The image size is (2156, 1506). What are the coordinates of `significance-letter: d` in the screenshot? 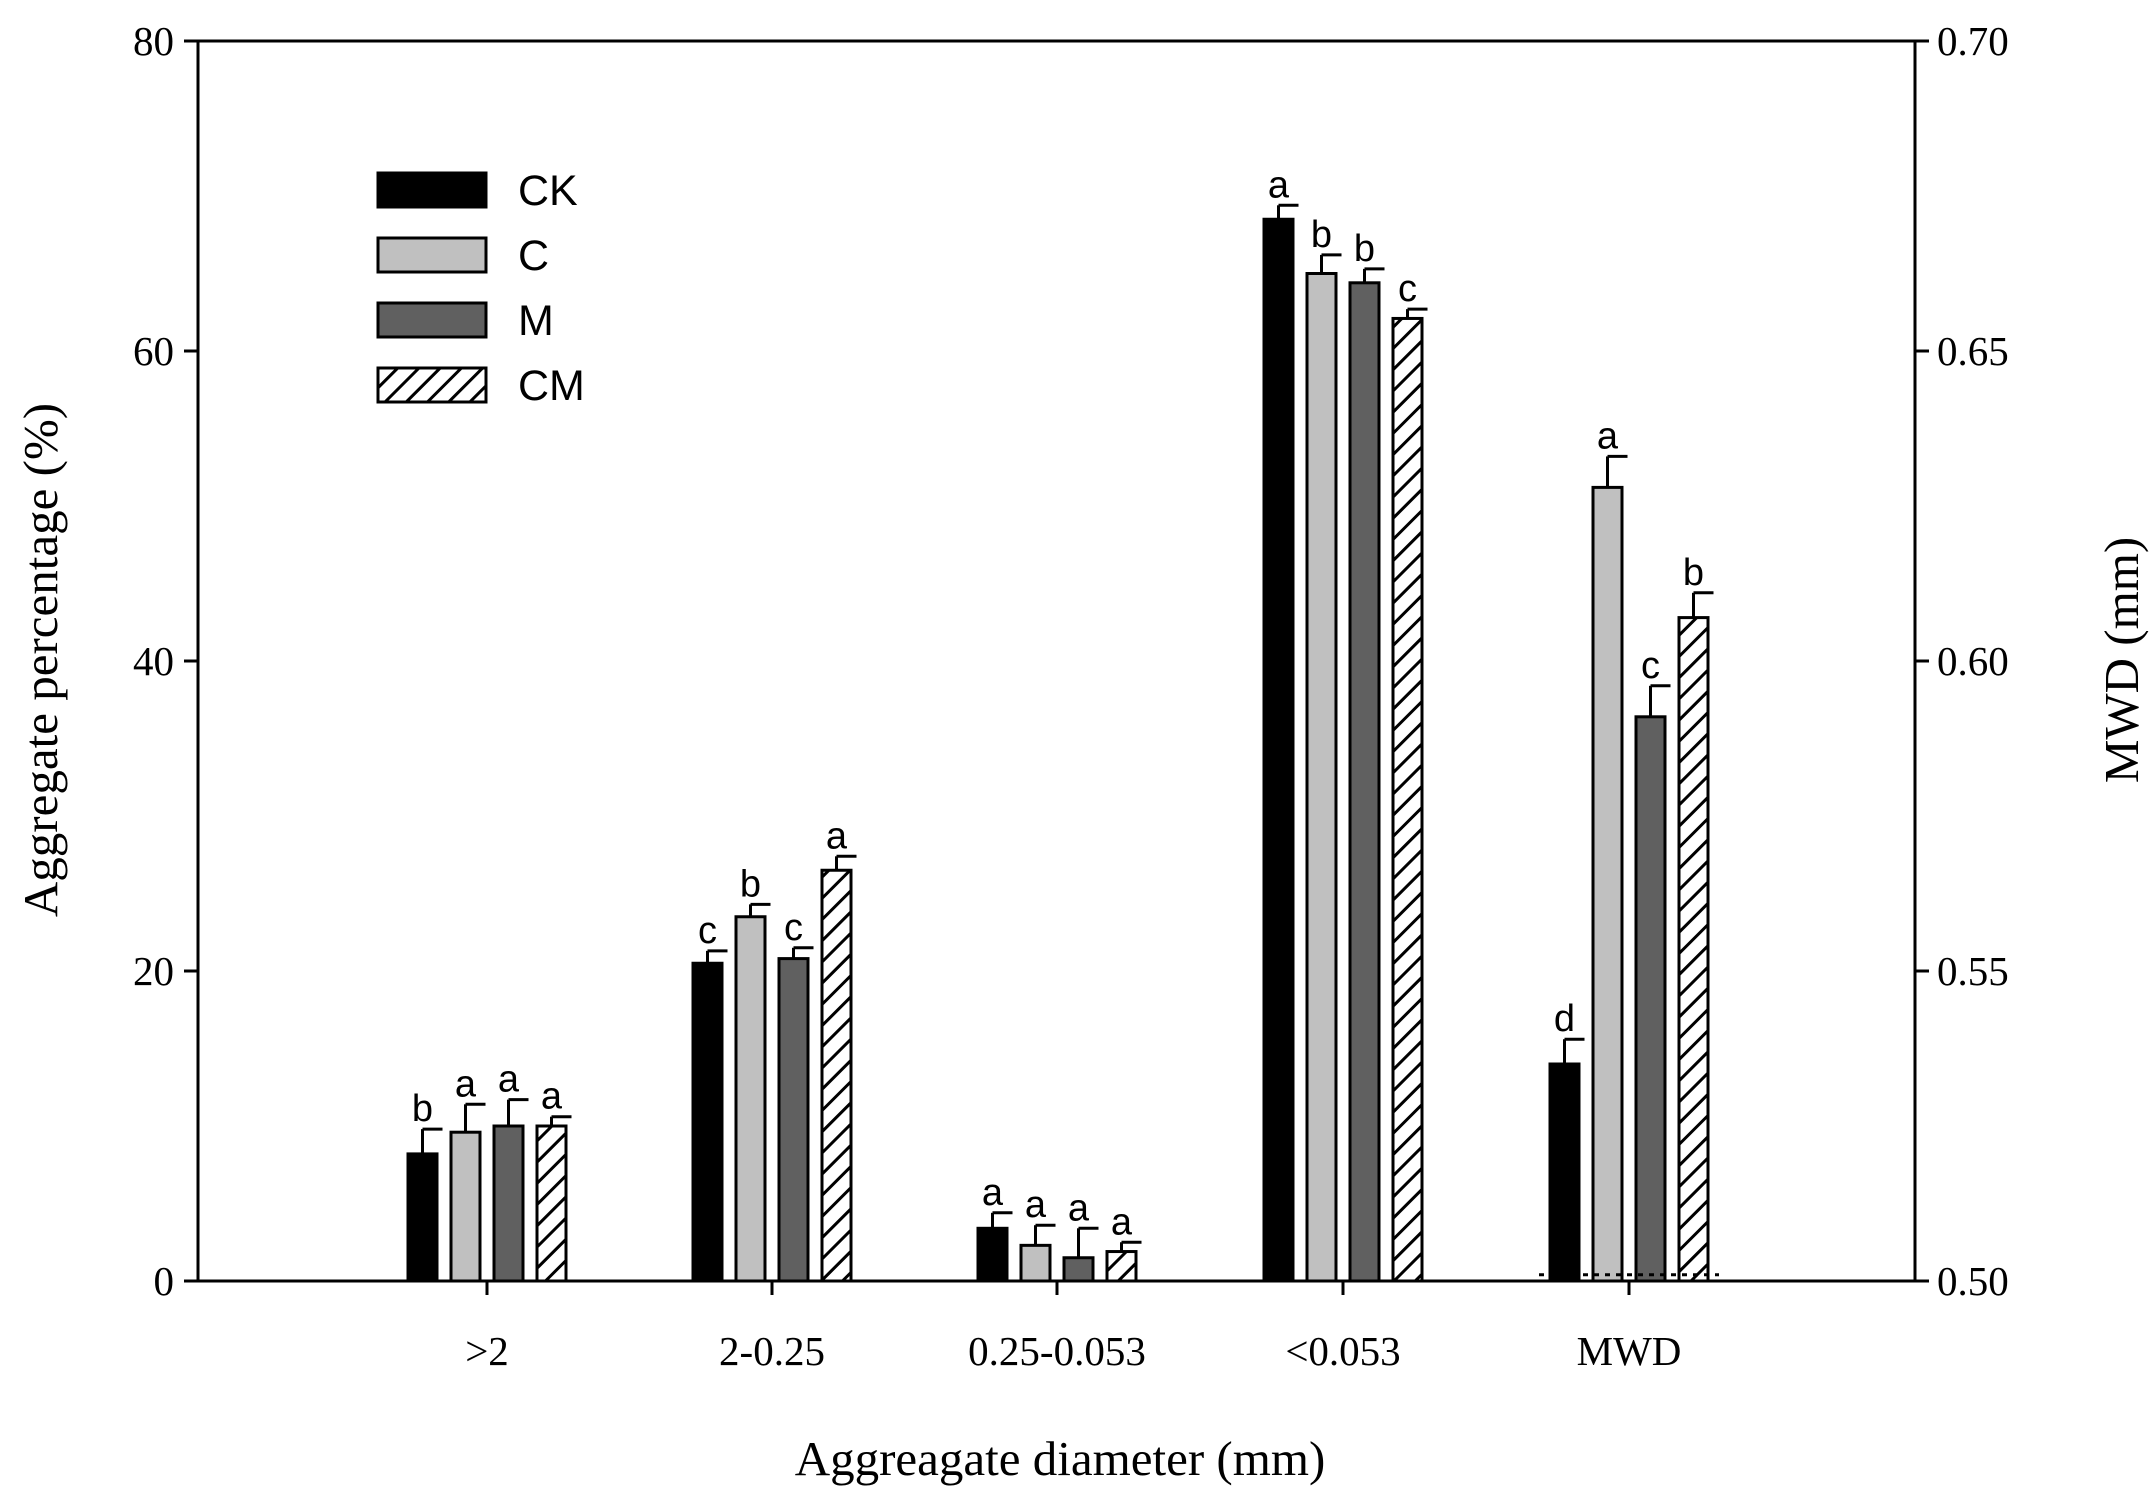 It's located at (1564, 1019).